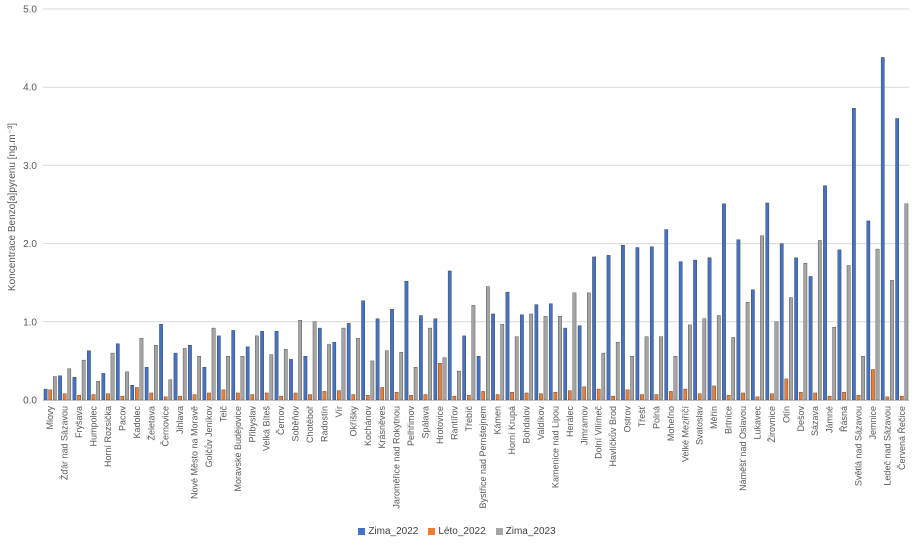 The width and height of the screenshot is (914, 548). Describe the element at coordinates (296, 424) in the screenshot. I see `x-tick-label: Soběňov` at that location.